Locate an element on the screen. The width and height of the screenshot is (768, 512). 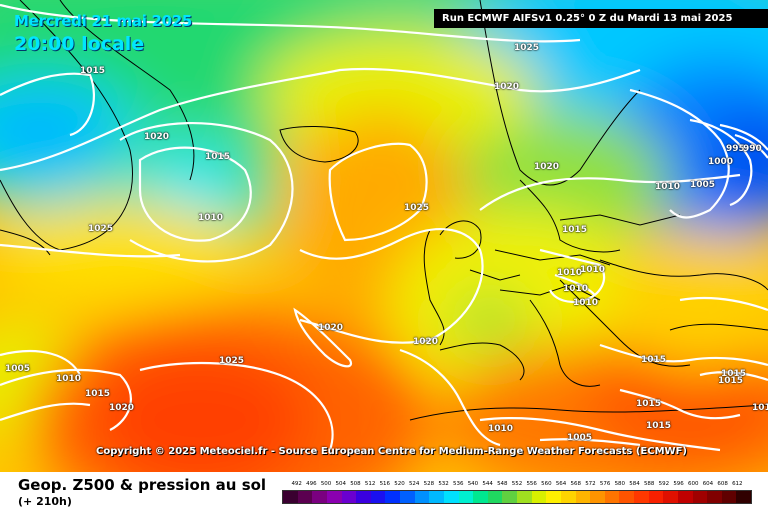
scale-tick-label: 564 is located at coordinates (561, 484).